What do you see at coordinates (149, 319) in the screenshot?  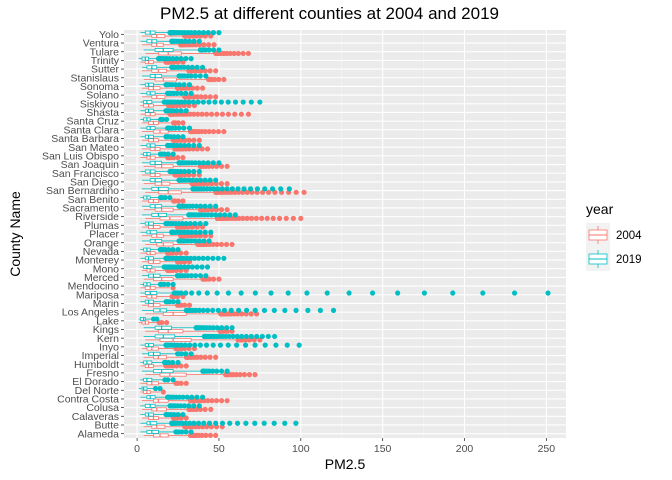 I see `box-2019-lake` at bounding box center [149, 319].